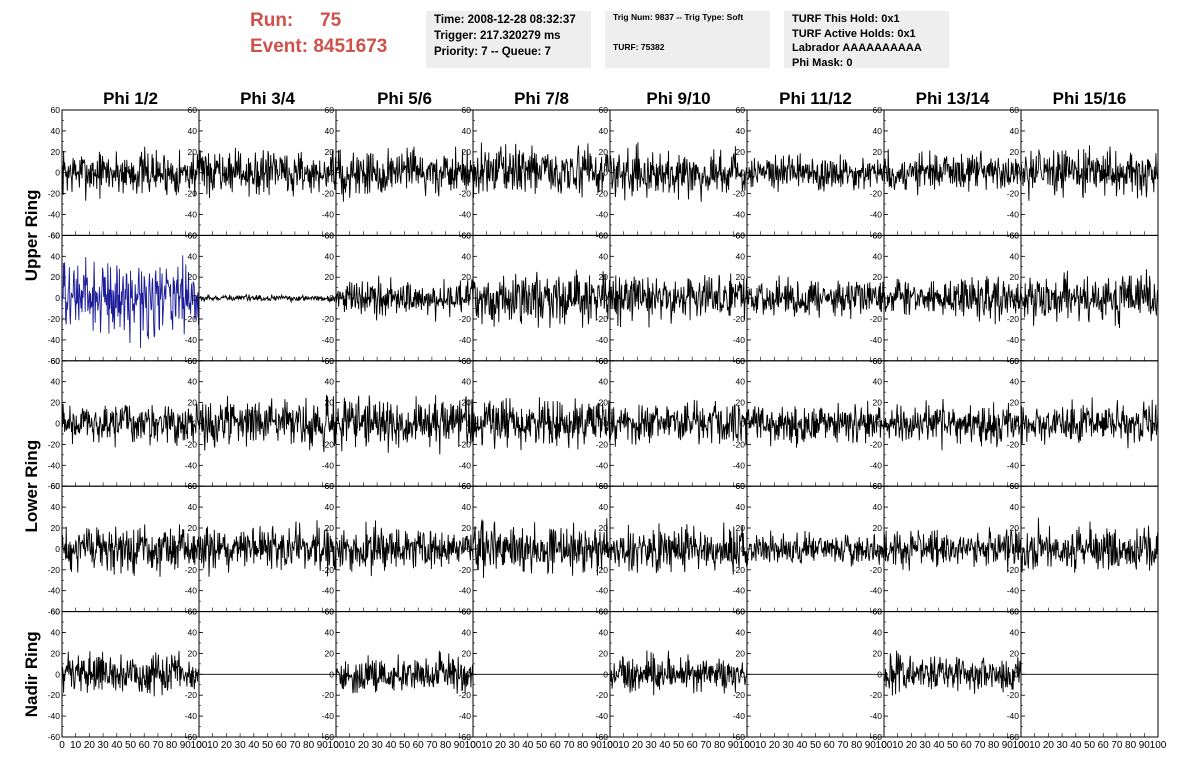 Image resolution: width=1196 pixels, height=772 pixels. What do you see at coordinates (473, 745) in the screenshot?
I see `x-tick-label: 0` at bounding box center [473, 745].